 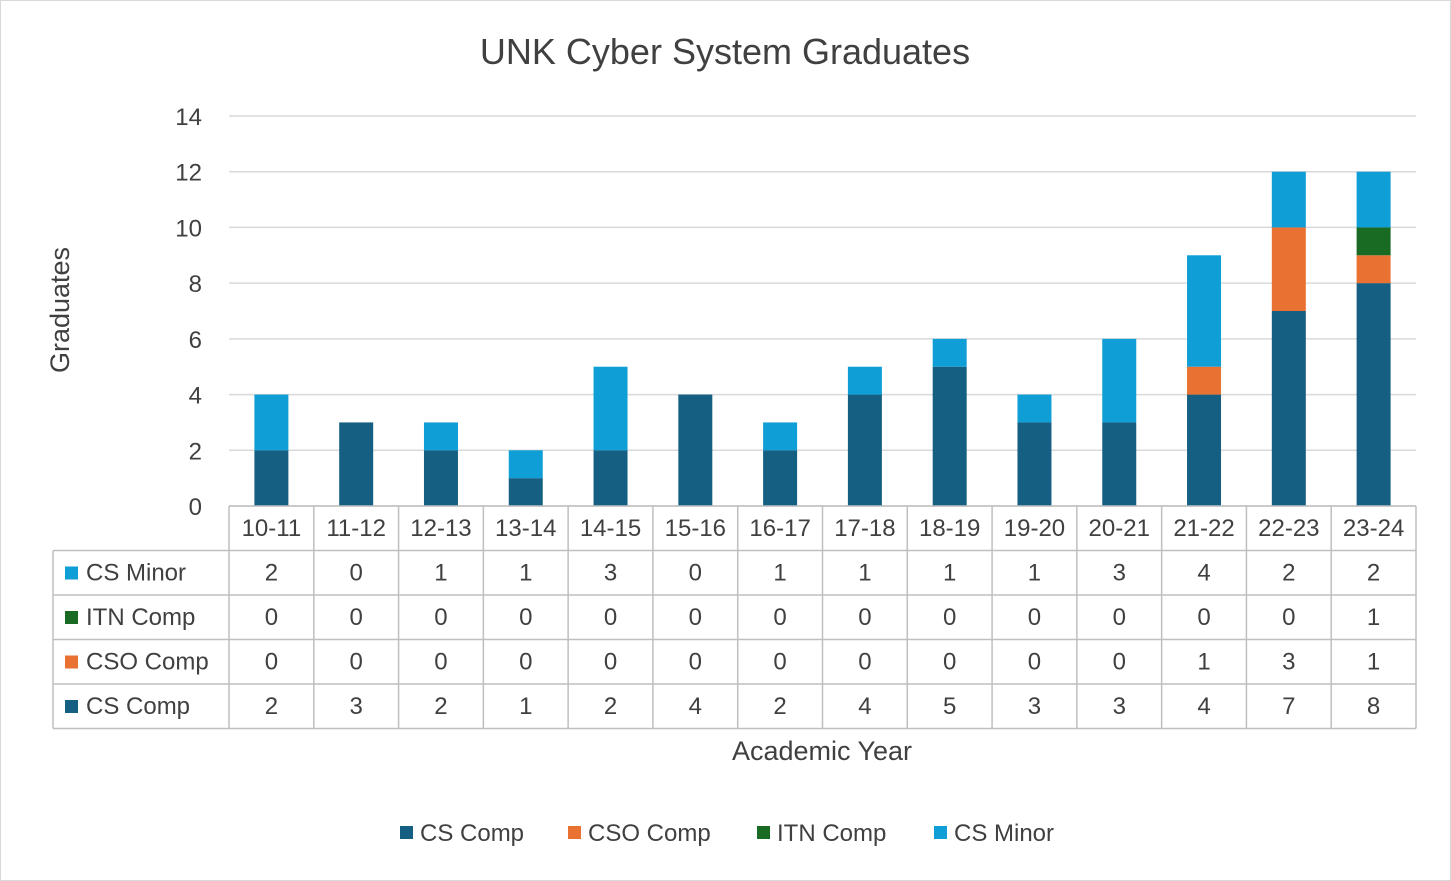 What do you see at coordinates (440, 528) in the screenshot?
I see `x-tick-label: 12-13` at bounding box center [440, 528].